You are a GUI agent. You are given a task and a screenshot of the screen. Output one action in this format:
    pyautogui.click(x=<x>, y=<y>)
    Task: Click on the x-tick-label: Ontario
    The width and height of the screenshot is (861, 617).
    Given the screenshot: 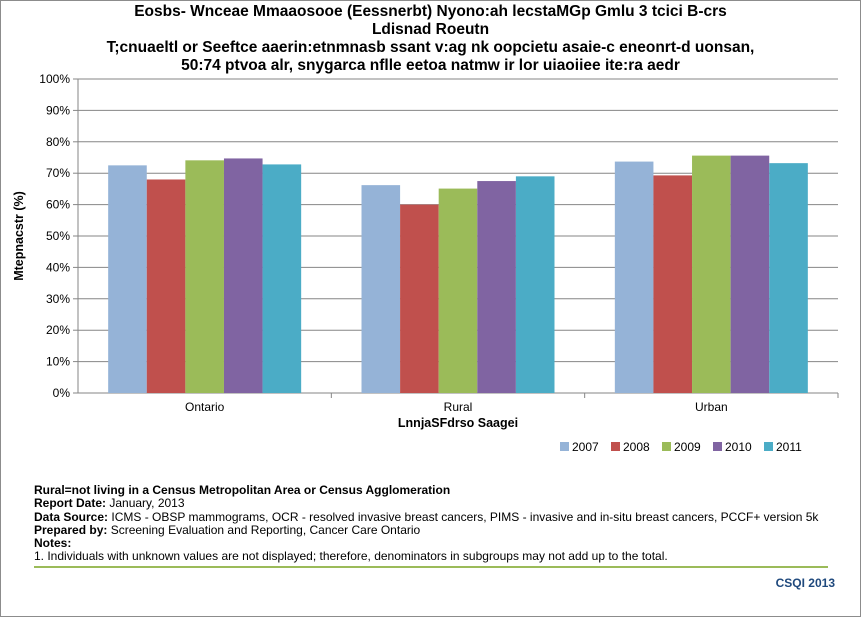 What is the action you would take?
    pyautogui.click(x=205, y=407)
    